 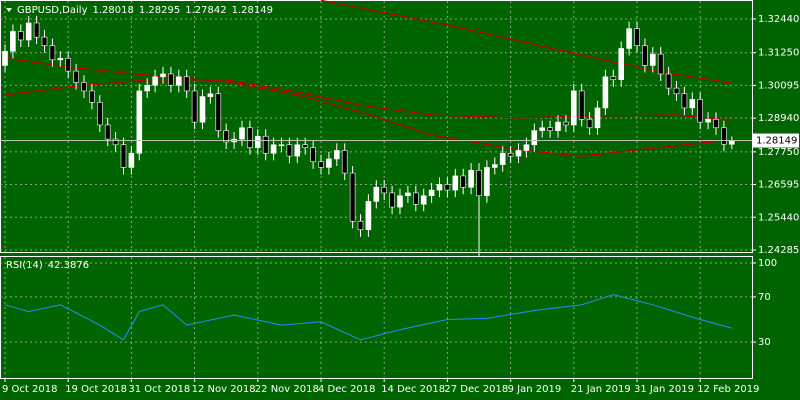 What do you see at coordinates (535, 389) in the screenshot?
I see `x-tick-label: 9 Jan 2019` at bounding box center [535, 389].